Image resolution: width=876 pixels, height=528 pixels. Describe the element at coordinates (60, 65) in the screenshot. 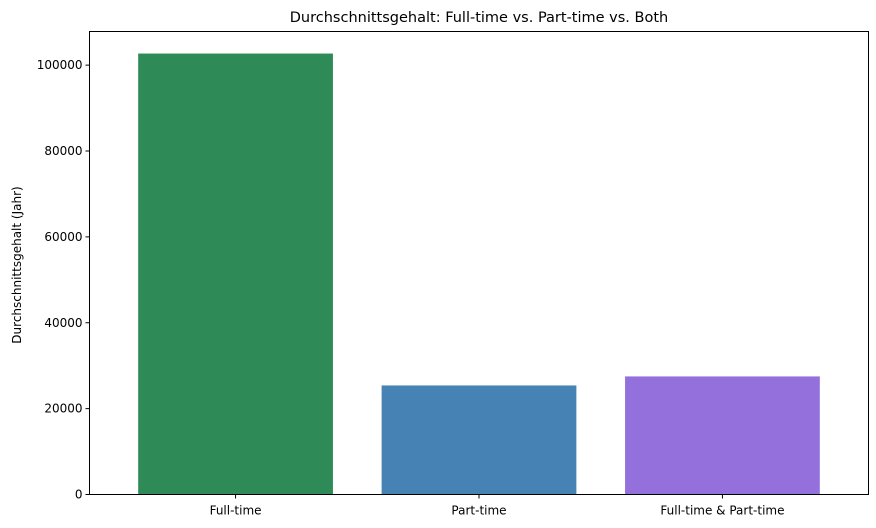

I see `y-tick-label: 100000` at that location.